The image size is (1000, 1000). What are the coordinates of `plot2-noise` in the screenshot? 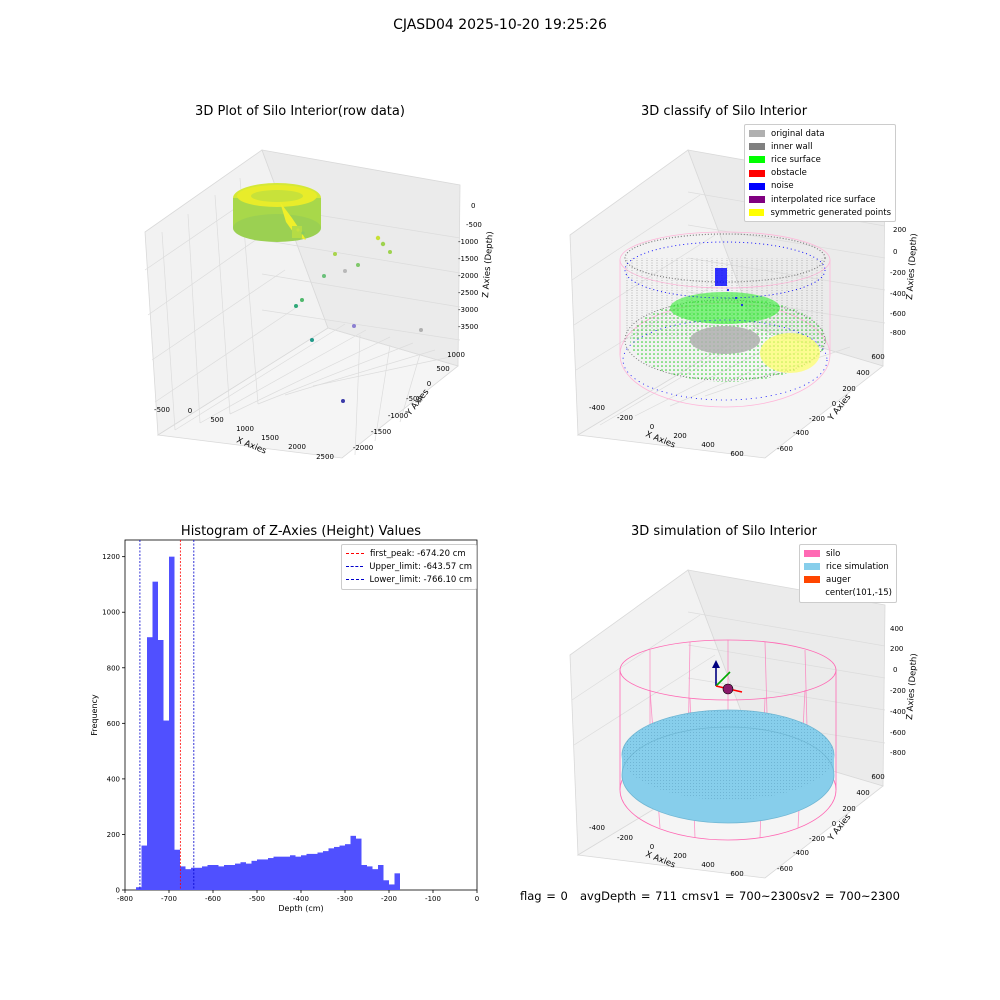 It's located at (725, 321).